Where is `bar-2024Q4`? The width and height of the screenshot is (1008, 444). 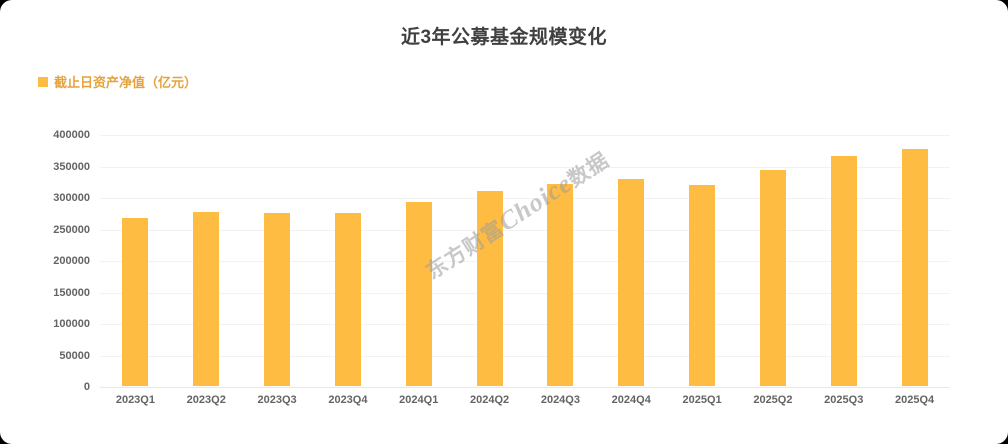 bar-2024Q4 is located at coordinates (631, 282).